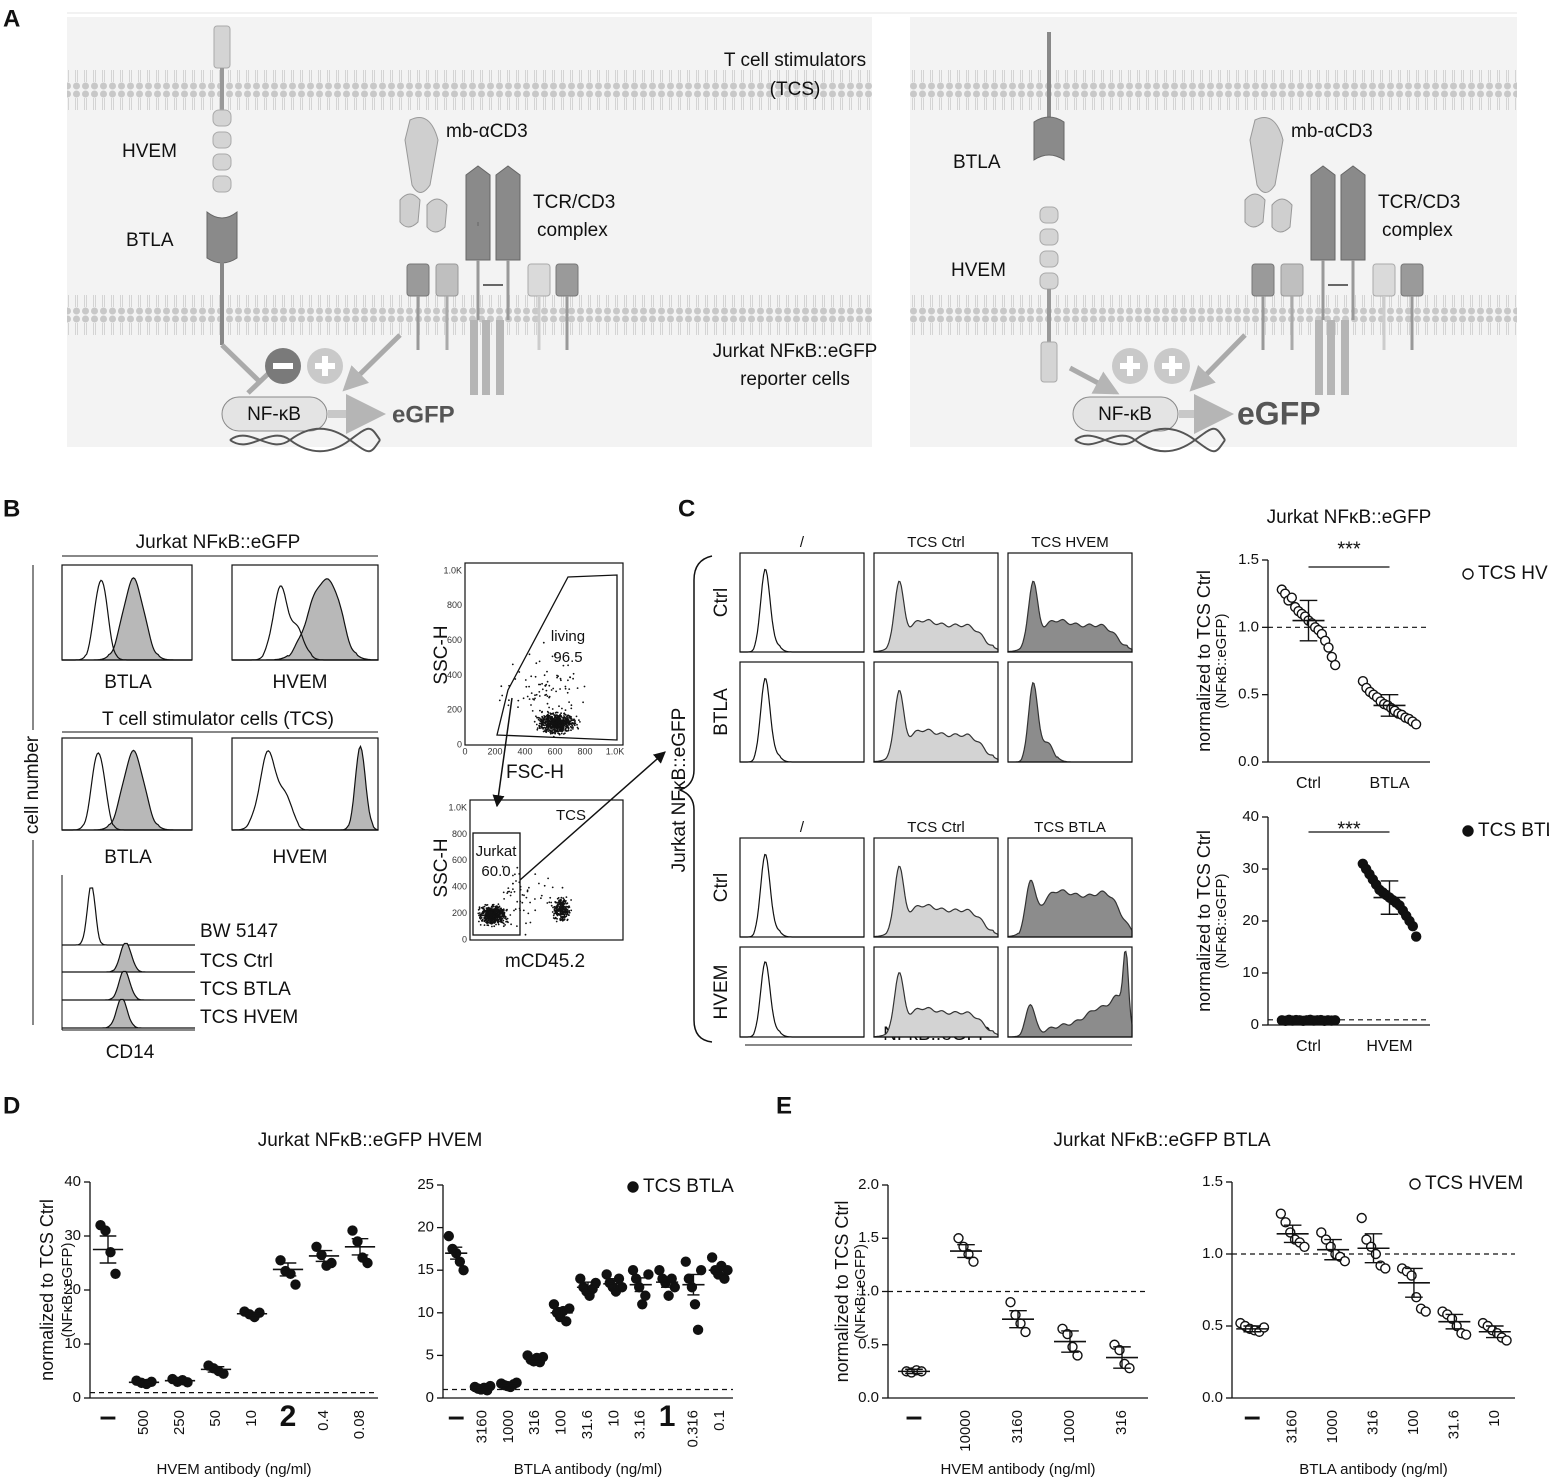 This screenshot has width=1549, height=1481. I want to click on y-tick-label: 10, so click(425, 1312).